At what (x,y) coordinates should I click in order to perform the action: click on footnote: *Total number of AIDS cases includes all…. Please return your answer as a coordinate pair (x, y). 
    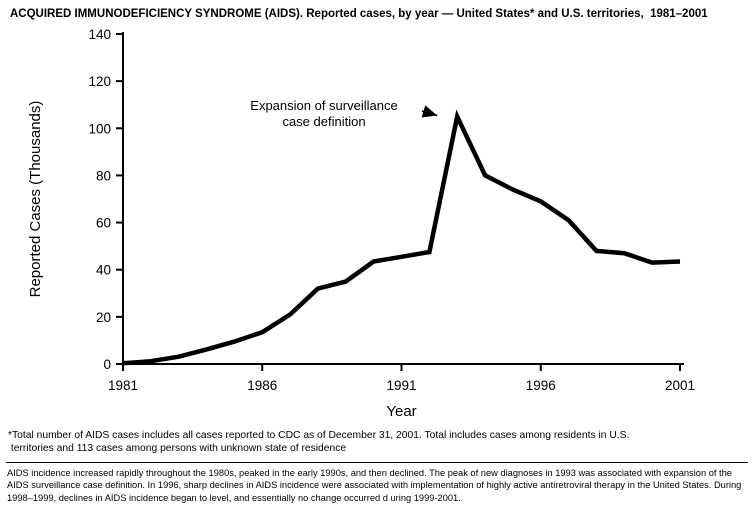
    Looking at the image, I should click on (319, 442).